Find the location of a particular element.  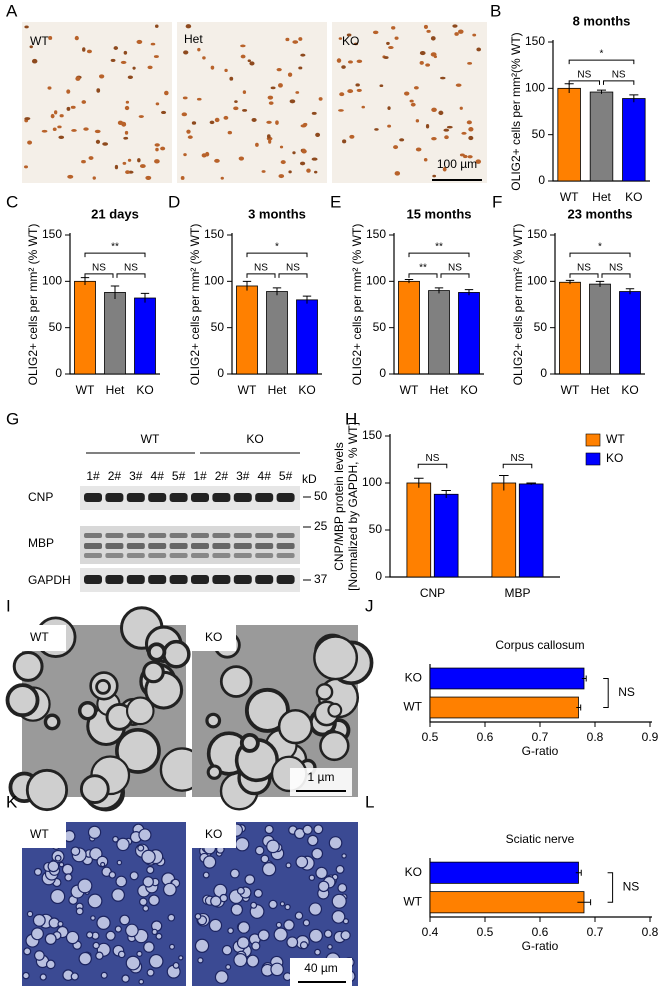

y-tick-label: 0 is located at coordinates (541, 180).